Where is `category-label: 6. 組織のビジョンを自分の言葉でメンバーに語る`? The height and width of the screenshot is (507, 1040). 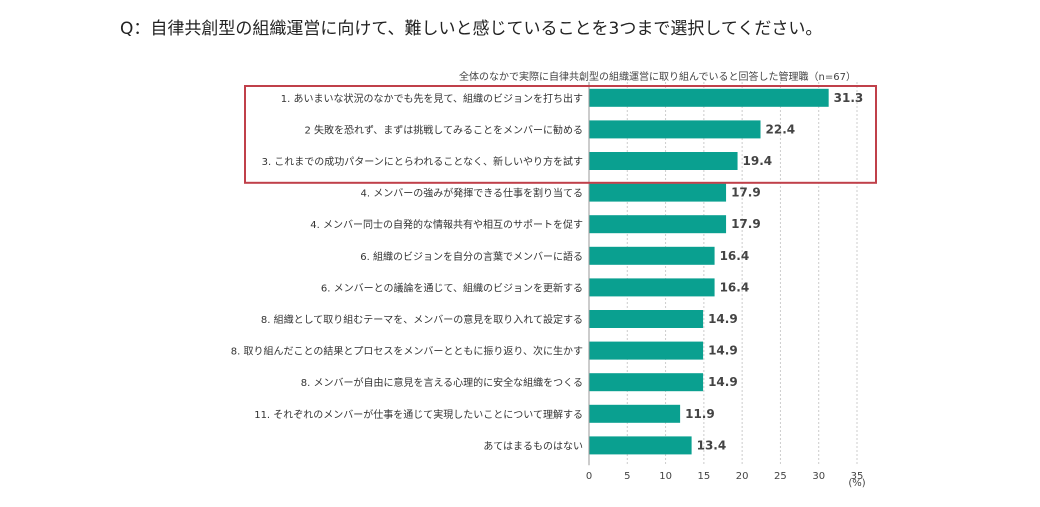
category-label: 6. 組織のビジョンを自分の言葉でメンバーに語る is located at coordinates (471, 256).